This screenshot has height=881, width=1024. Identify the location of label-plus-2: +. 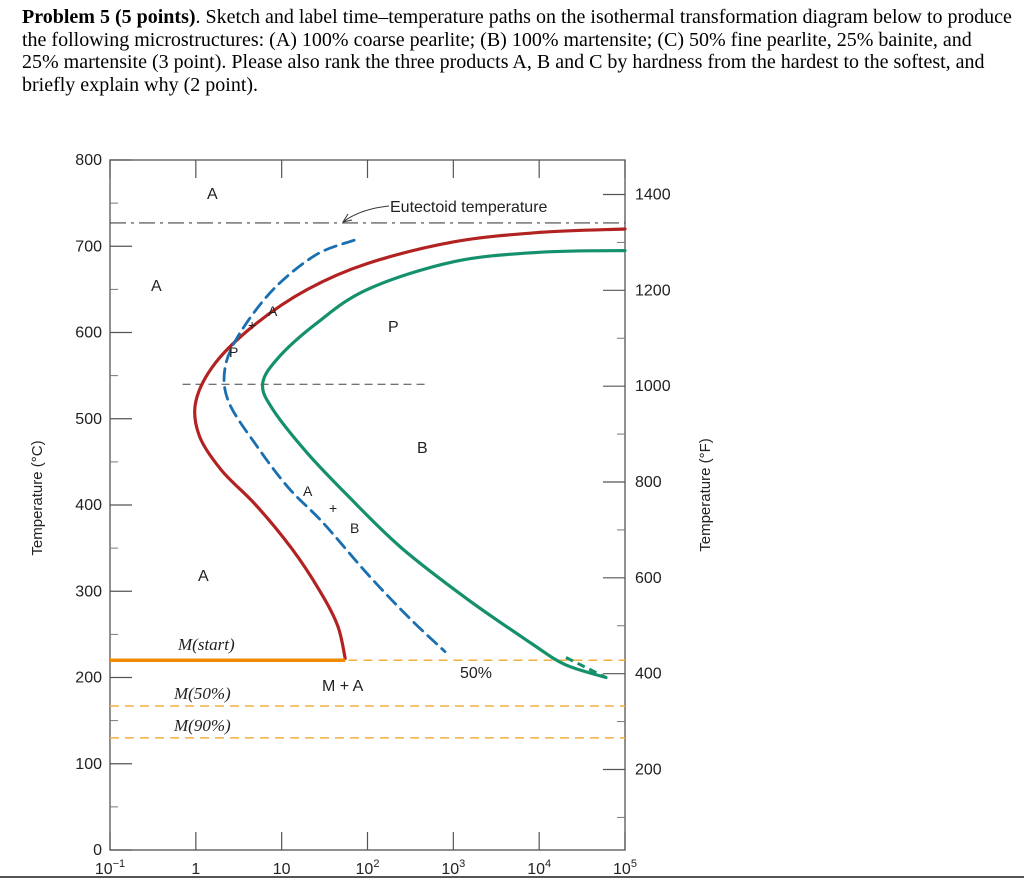
(333, 508).